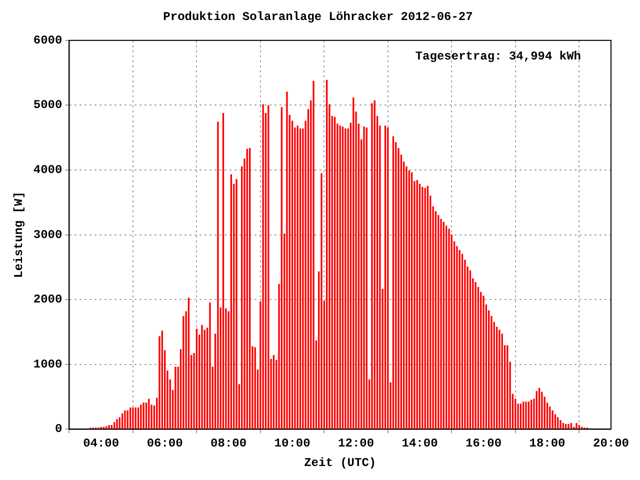 The image size is (640, 480). What do you see at coordinates (47, 105) in the screenshot?
I see `y-tick-label: 5000` at bounding box center [47, 105].